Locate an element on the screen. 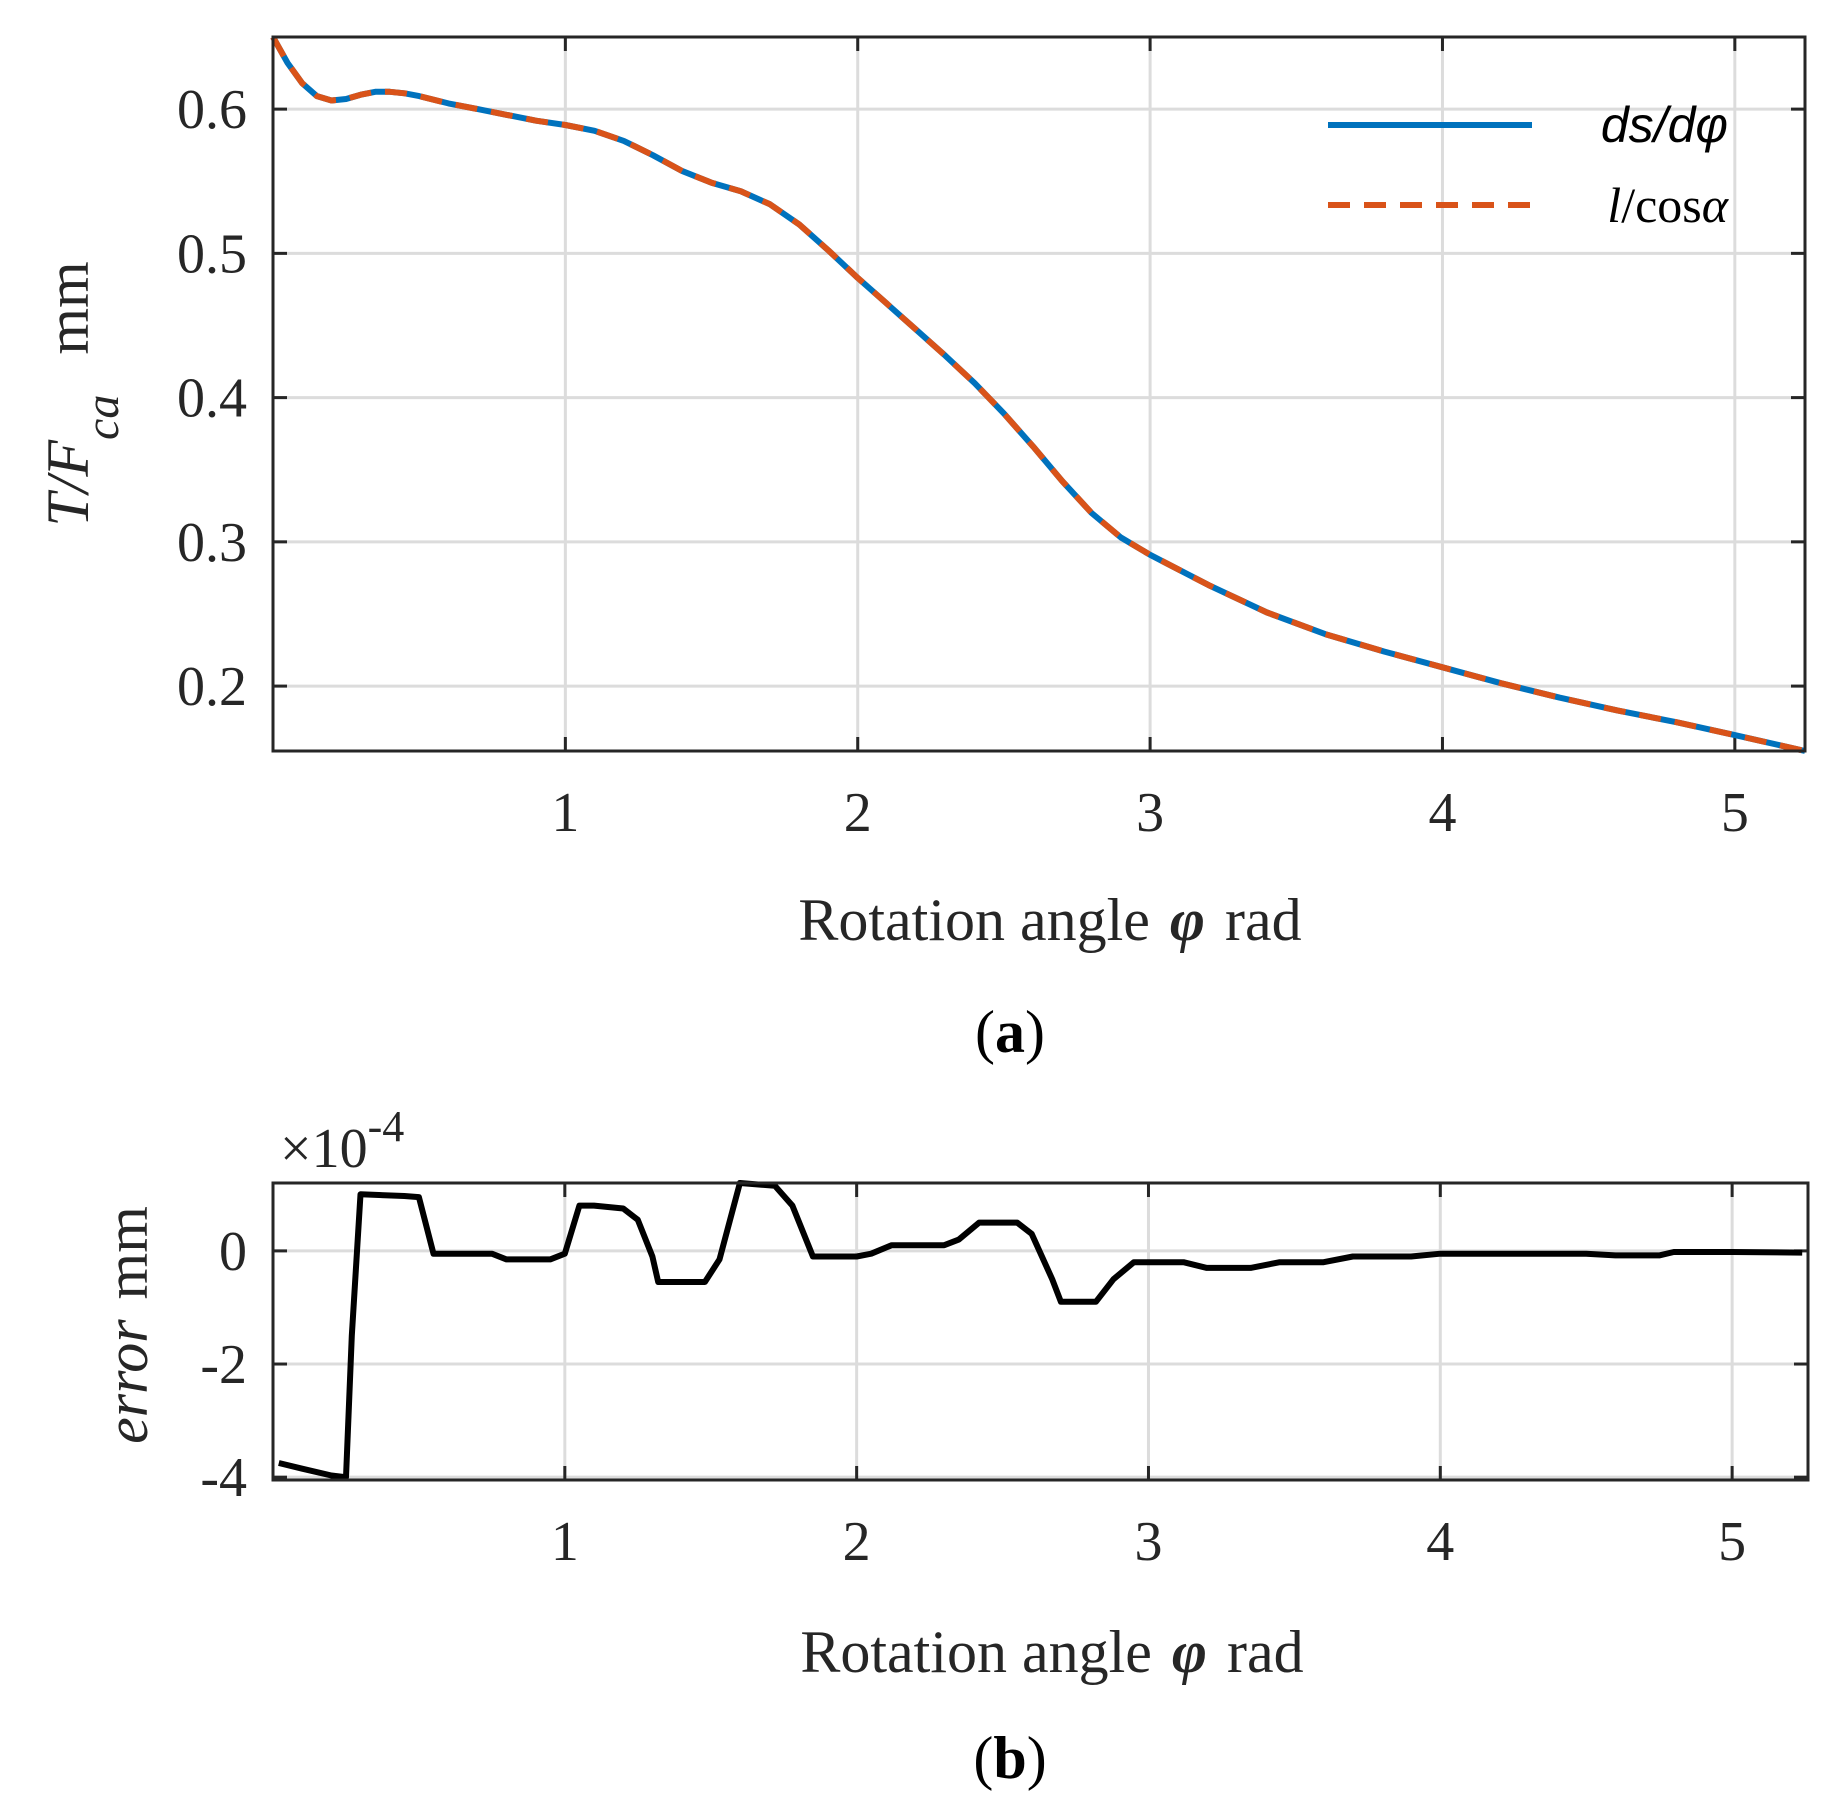 The width and height of the screenshot is (1844, 1796). panel-b-x-axis-label: Rotation angle φ rad is located at coordinates (1051, 1652).